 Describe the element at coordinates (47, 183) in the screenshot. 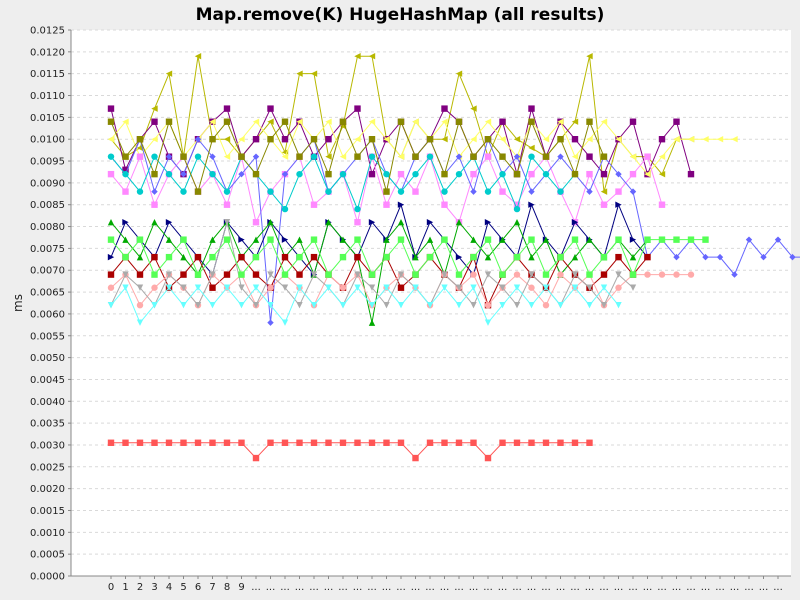

I see `y-tick-label: 0.0090` at that location.